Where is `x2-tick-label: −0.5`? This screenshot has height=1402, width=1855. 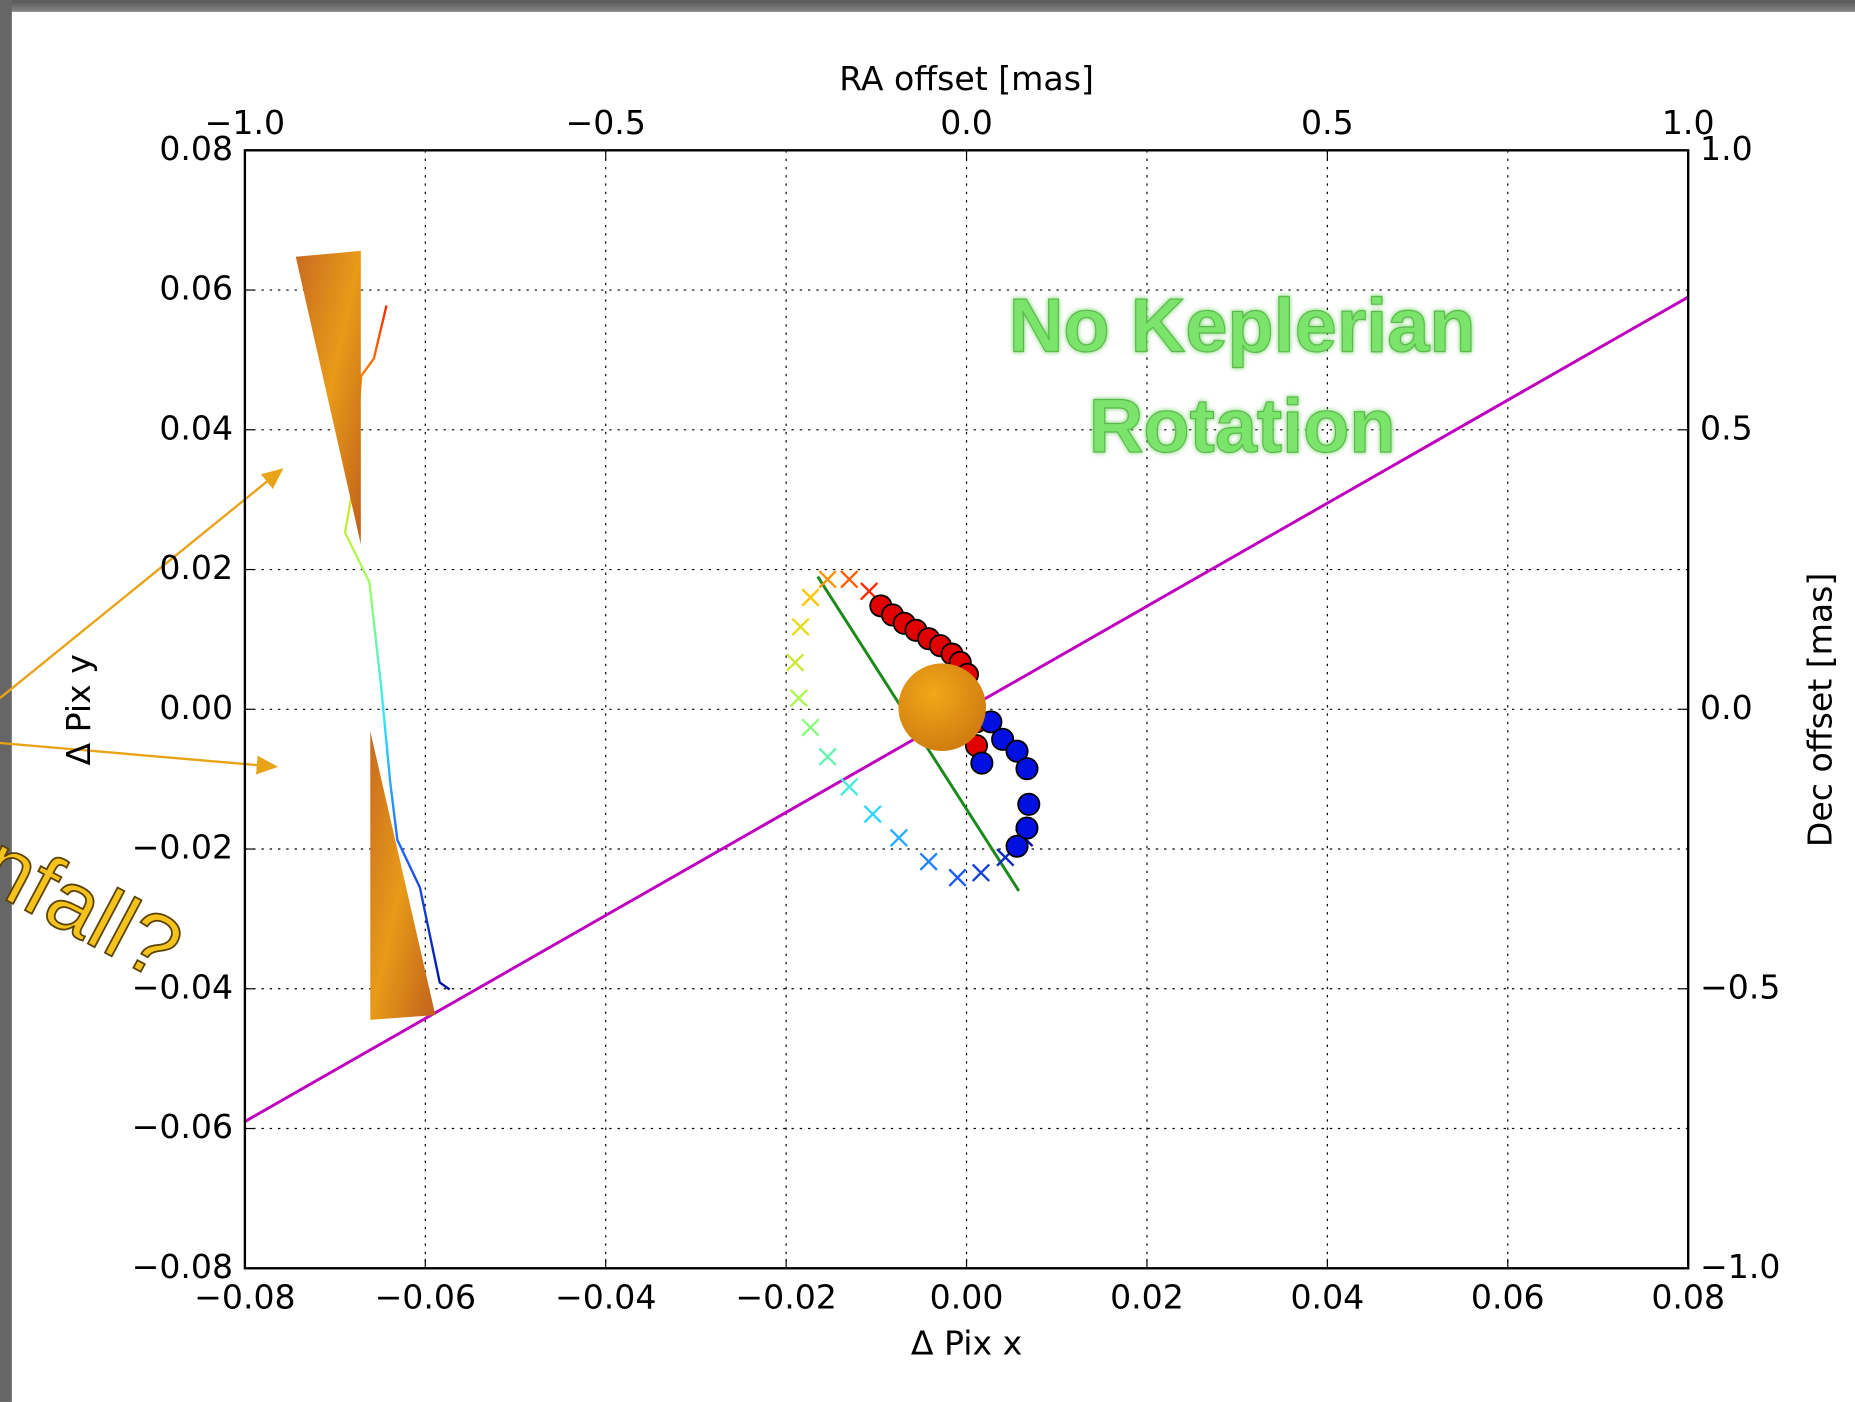 x2-tick-label: −0.5 is located at coordinates (606, 122).